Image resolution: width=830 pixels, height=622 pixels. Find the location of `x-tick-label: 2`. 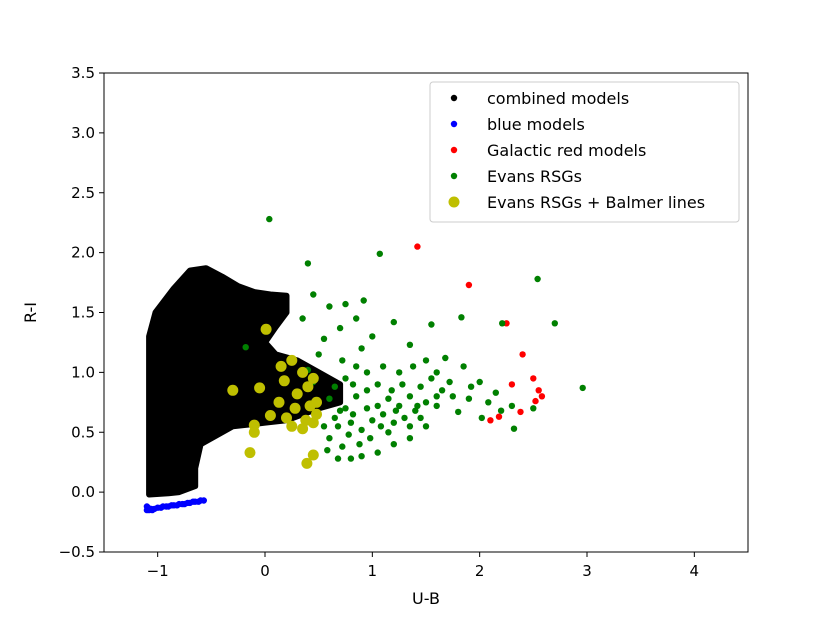

x-tick-label: 2 is located at coordinates (480, 571).